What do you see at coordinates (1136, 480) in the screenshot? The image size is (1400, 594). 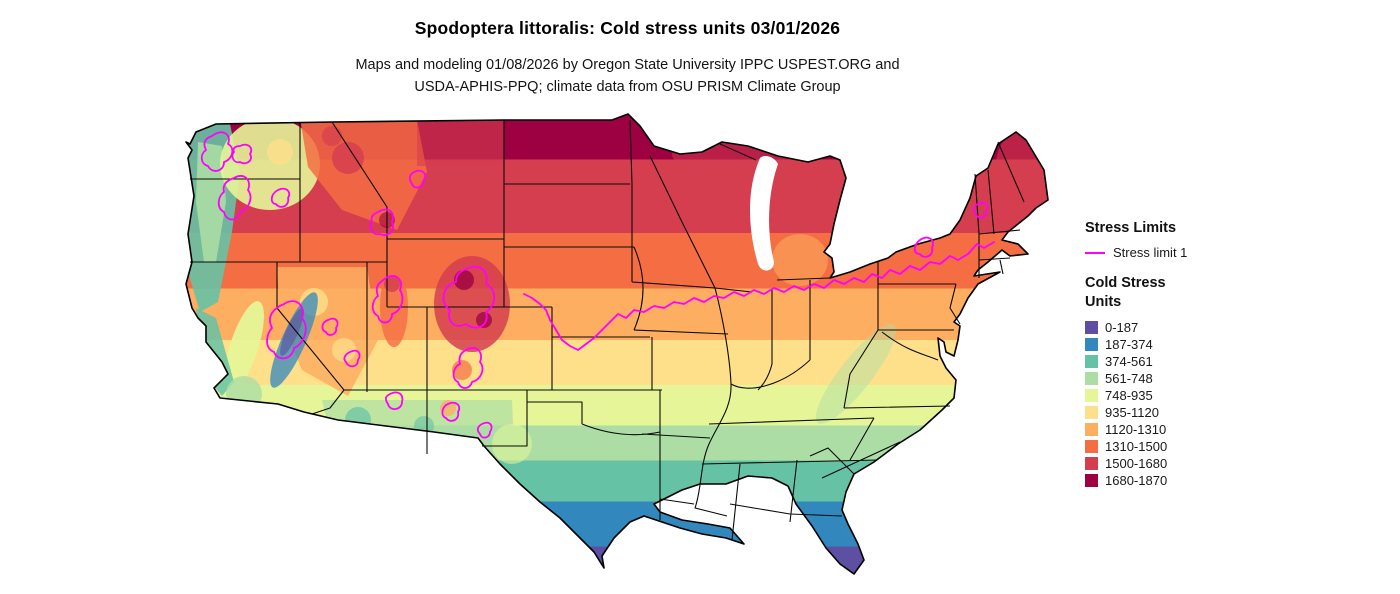 I see `legend-class-label: 1680-1870` at bounding box center [1136, 480].